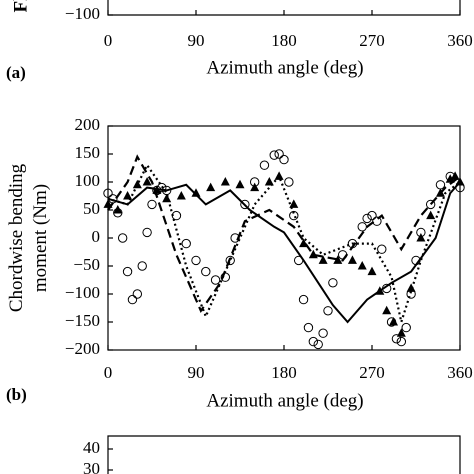 Image resolution: width=474 pixels, height=474 pixels. What do you see at coordinates (82, 320) in the screenshot?
I see `y-tick-label: −150` at bounding box center [82, 320].